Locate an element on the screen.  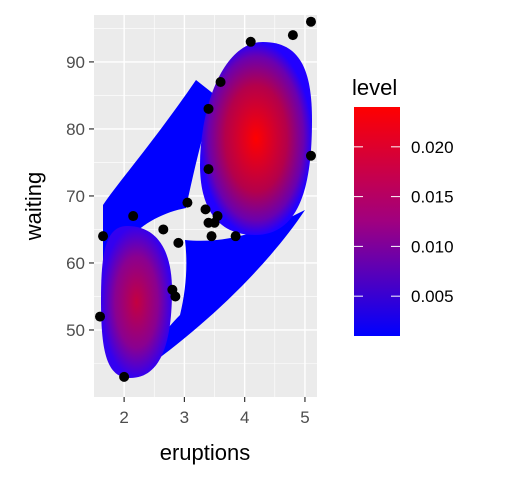
x-axis-ticks: 2 3 4 5 is located at coordinates (214, 412).